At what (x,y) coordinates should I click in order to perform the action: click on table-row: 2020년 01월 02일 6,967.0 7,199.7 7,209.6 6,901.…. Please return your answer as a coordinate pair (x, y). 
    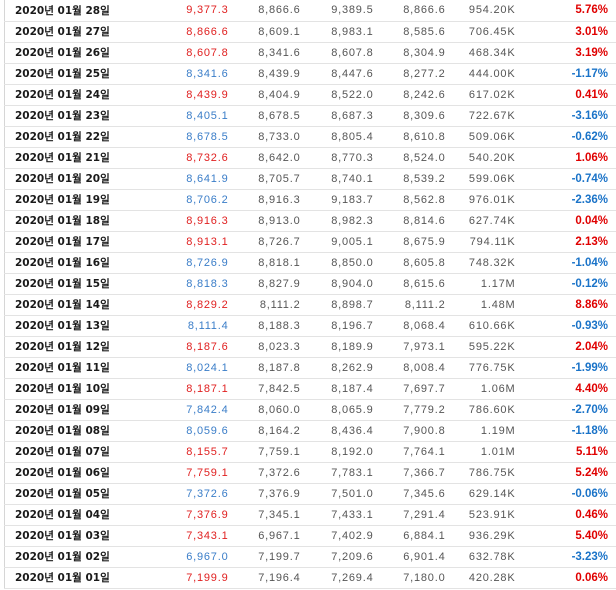
    Looking at the image, I should click on (310, 557).